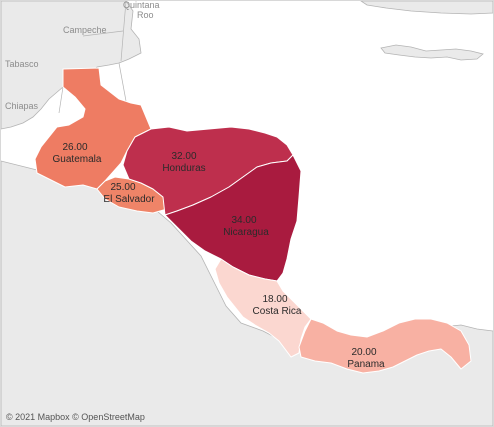 Image resolution: width=494 pixels, height=427 pixels. Describe the element at coordinates (366, 364) in the screenshot. I see `panama-name-label: Panama` at that location.